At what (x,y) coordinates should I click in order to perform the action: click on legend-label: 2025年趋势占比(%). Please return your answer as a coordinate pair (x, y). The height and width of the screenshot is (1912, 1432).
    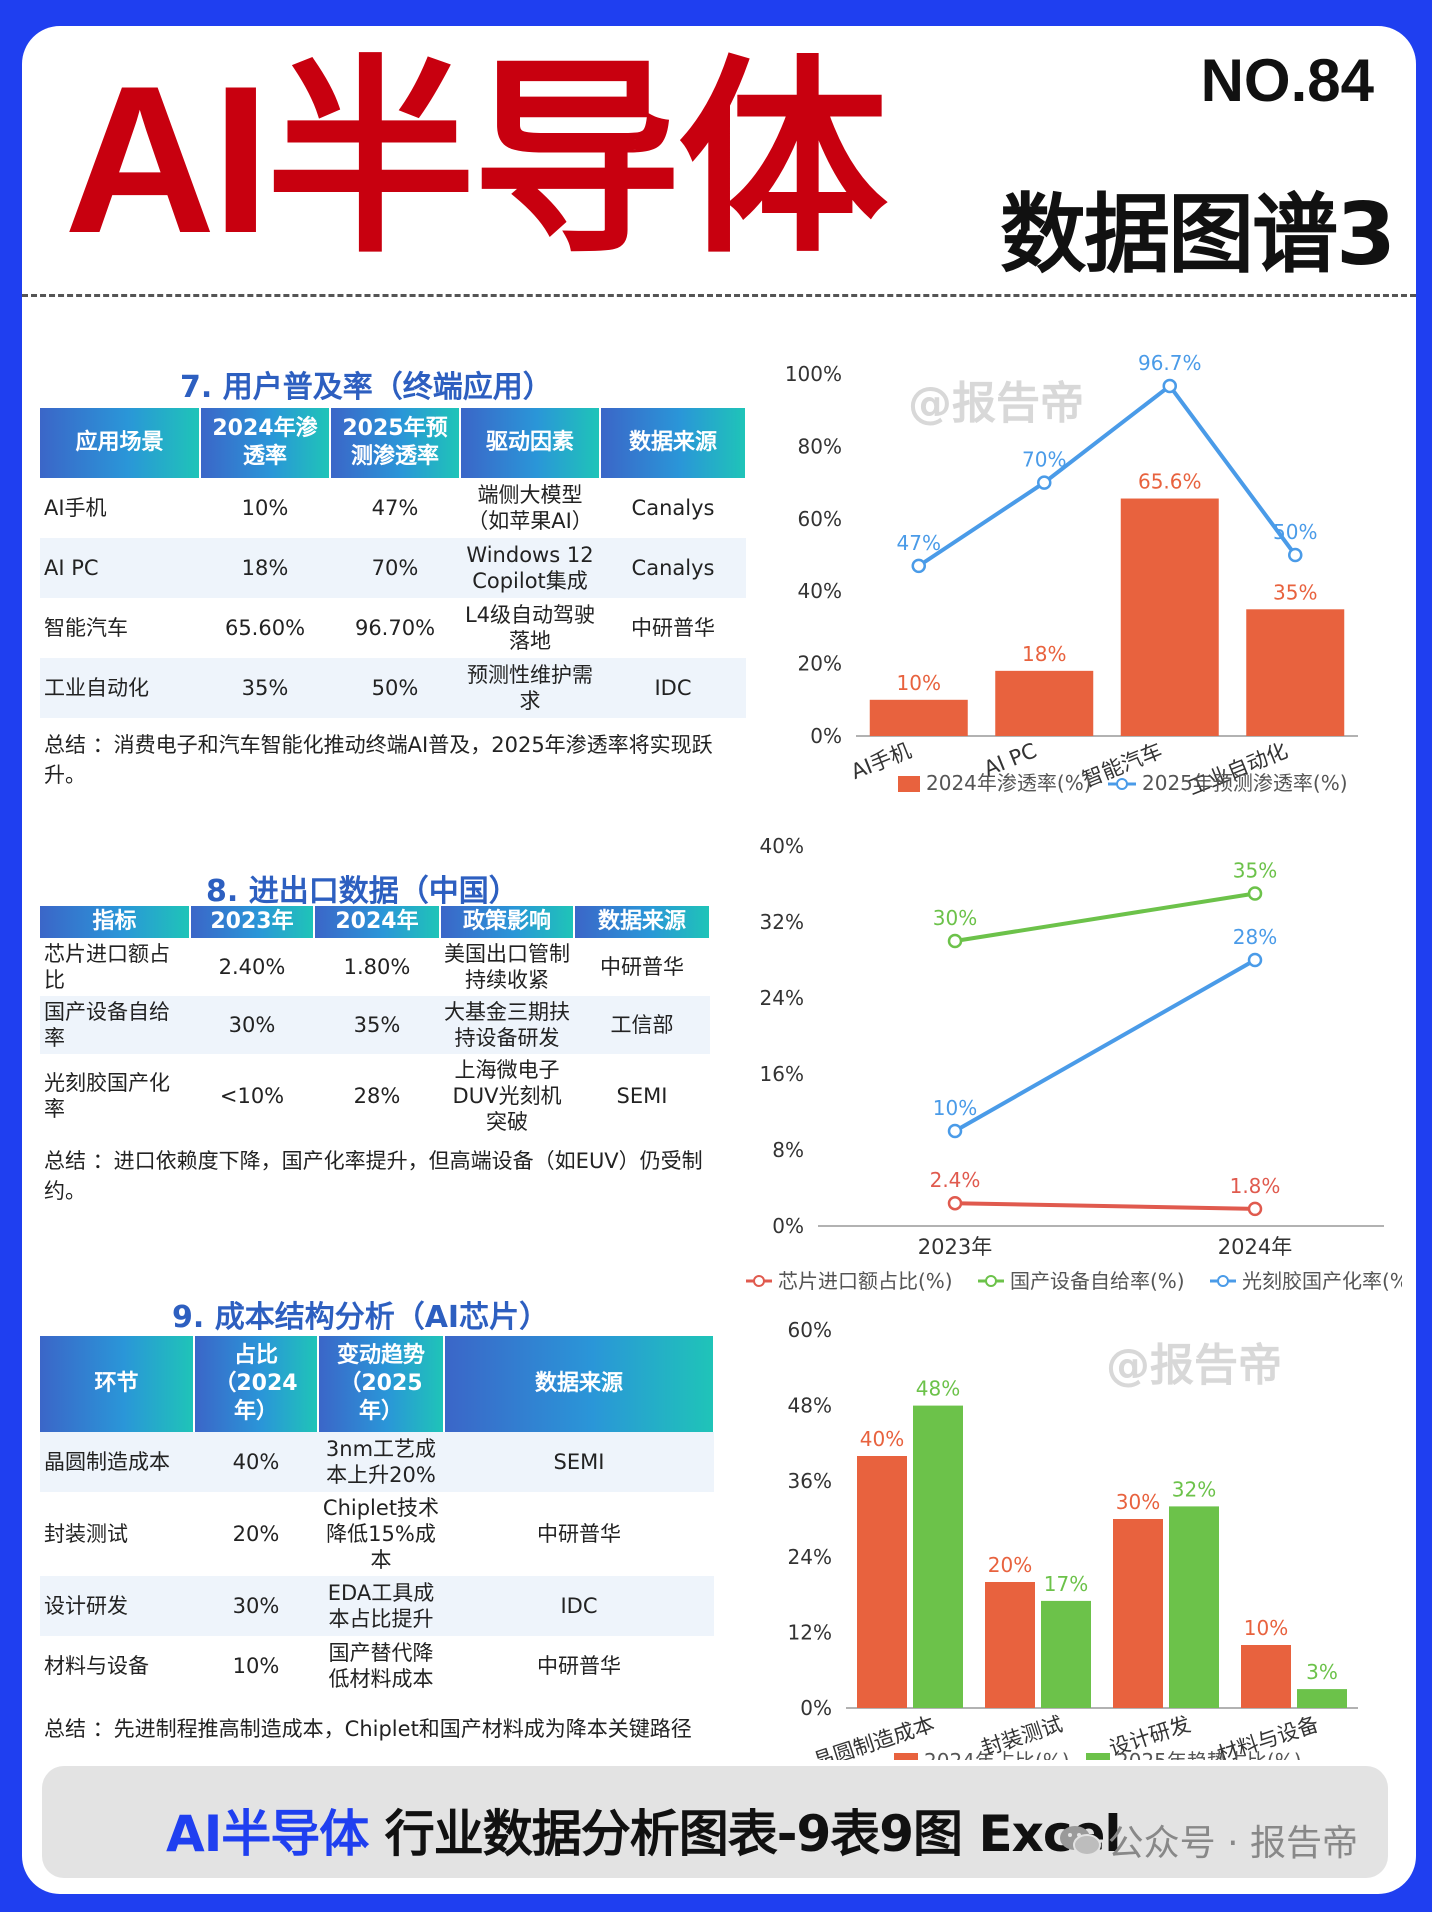
    Looking at the image, I should click on (1209, 1754).